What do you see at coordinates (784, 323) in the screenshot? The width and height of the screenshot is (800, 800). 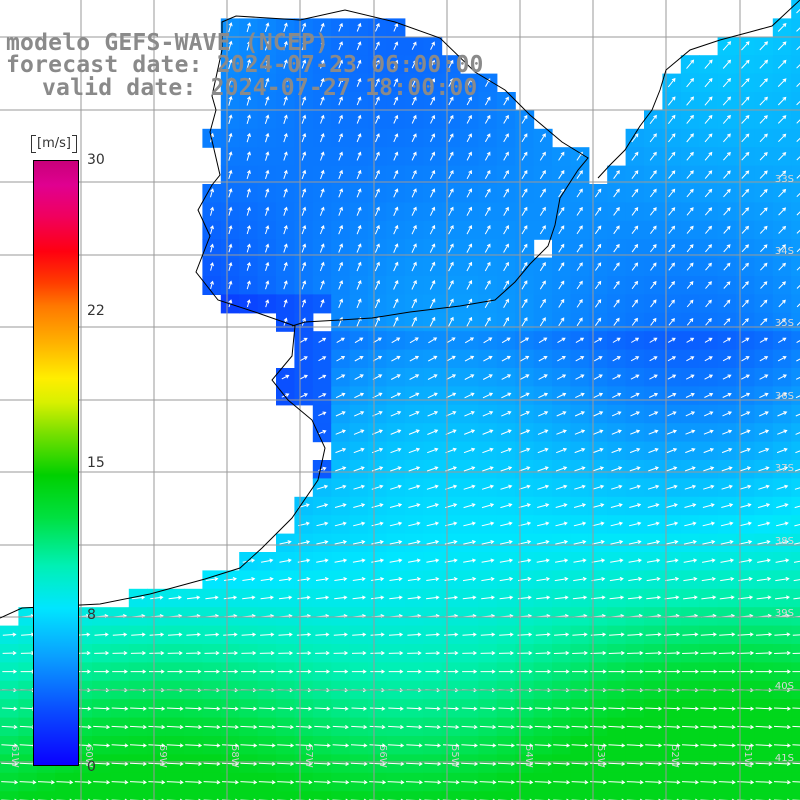 I see `latitude-label: 35S` at bounding box center [784, 323].